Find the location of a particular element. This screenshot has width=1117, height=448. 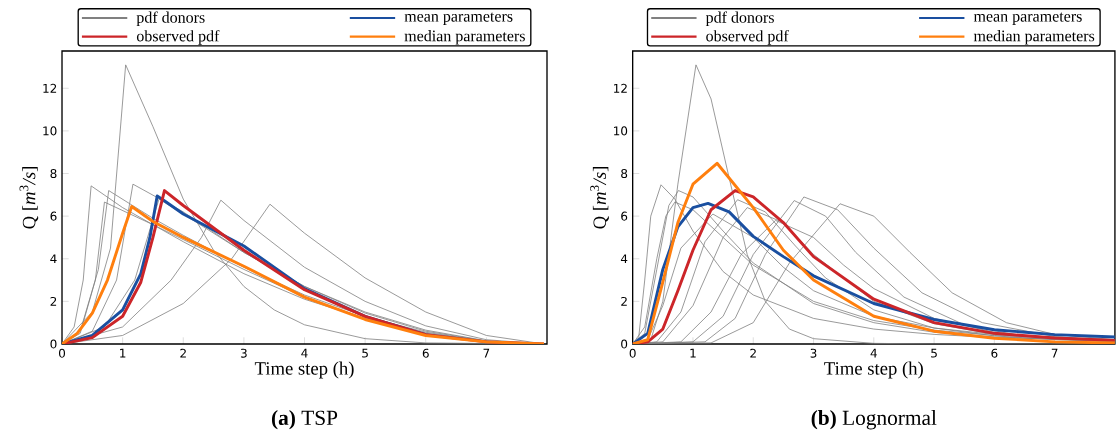

text: (a) TSP is located at coordinates (304, 420).